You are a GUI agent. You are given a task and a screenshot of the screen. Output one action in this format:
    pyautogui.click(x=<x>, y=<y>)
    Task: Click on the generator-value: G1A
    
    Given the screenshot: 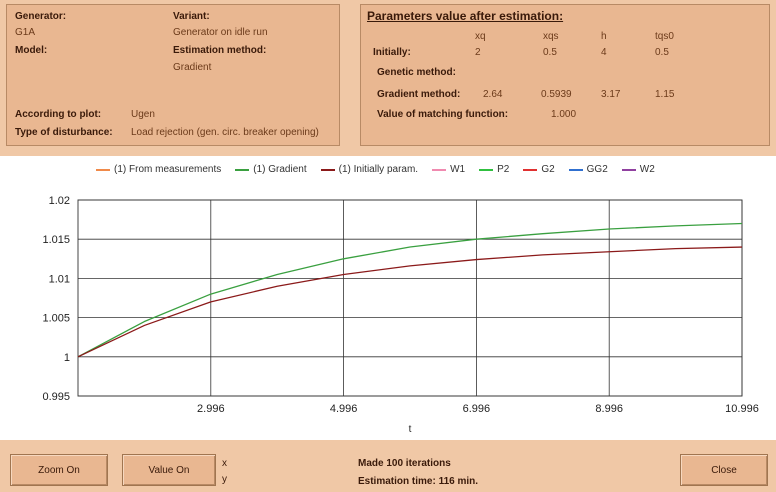 What is the action you would take?
    pyautogui.click(x=25, y=32)
    